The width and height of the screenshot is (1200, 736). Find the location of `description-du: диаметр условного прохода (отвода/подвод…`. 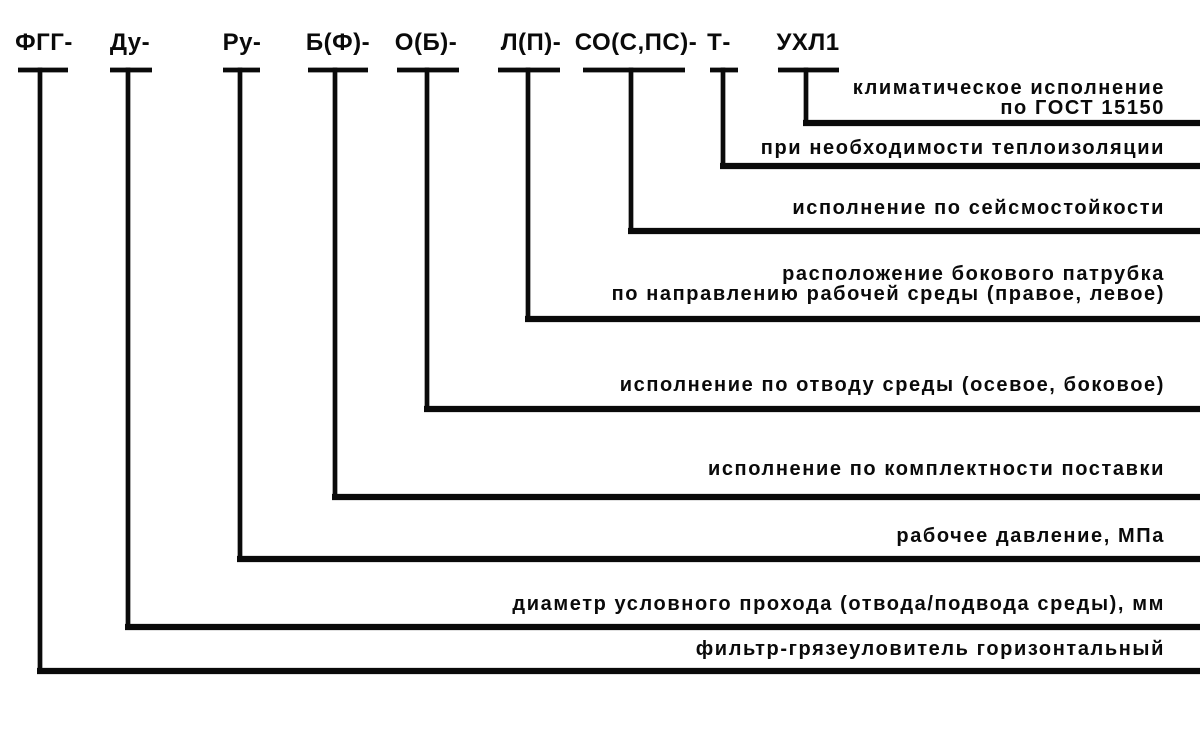

description-du: диаметр условного прохода (отвода/подвод… is located at coordinates (838, 604).